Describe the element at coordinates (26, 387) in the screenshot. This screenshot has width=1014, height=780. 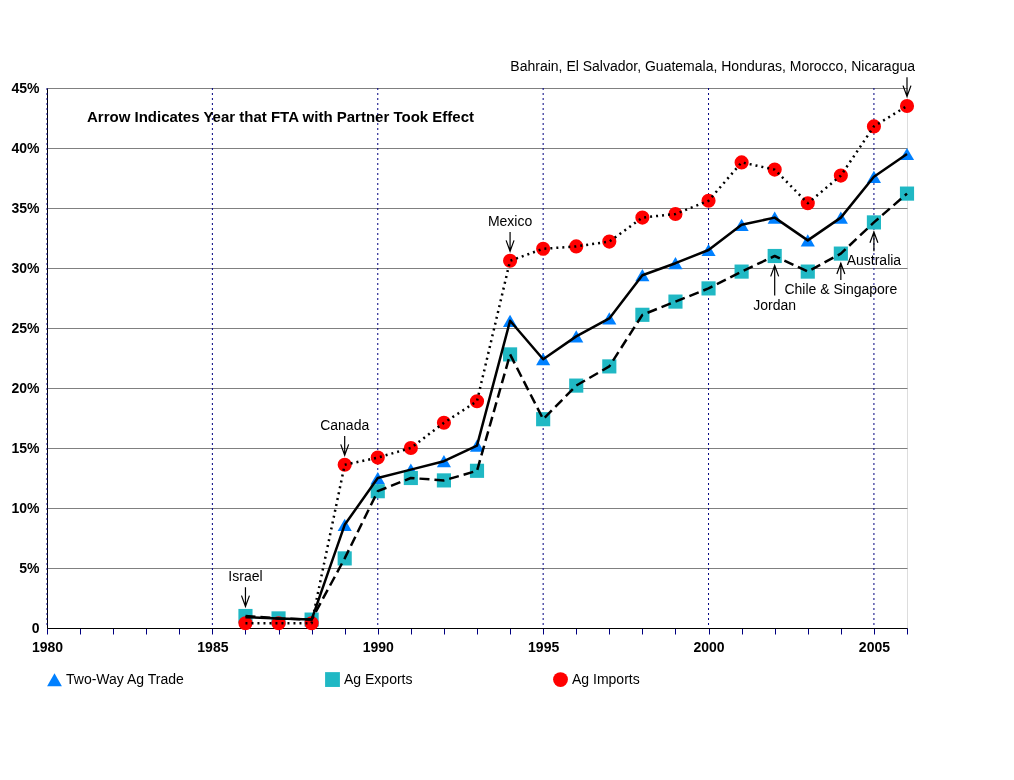
I see `y-tick-label: 20%` at that location.